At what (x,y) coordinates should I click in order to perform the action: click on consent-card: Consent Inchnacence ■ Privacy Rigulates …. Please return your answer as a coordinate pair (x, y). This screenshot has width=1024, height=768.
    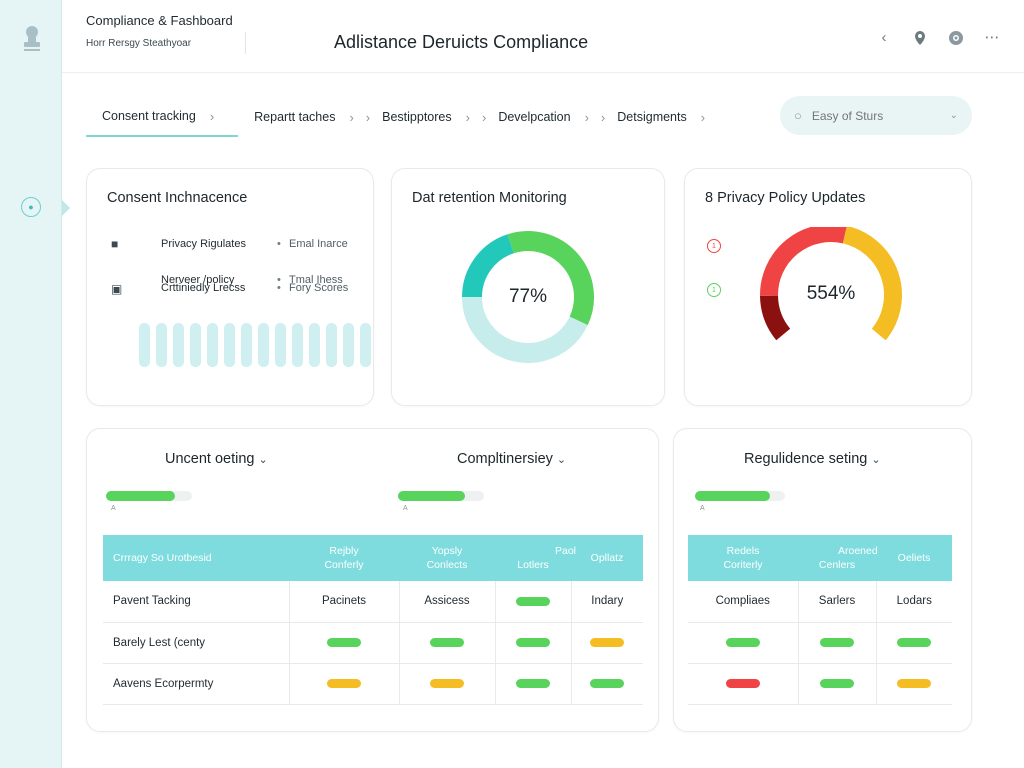
    Looking at the image, I should click on (230, 287).